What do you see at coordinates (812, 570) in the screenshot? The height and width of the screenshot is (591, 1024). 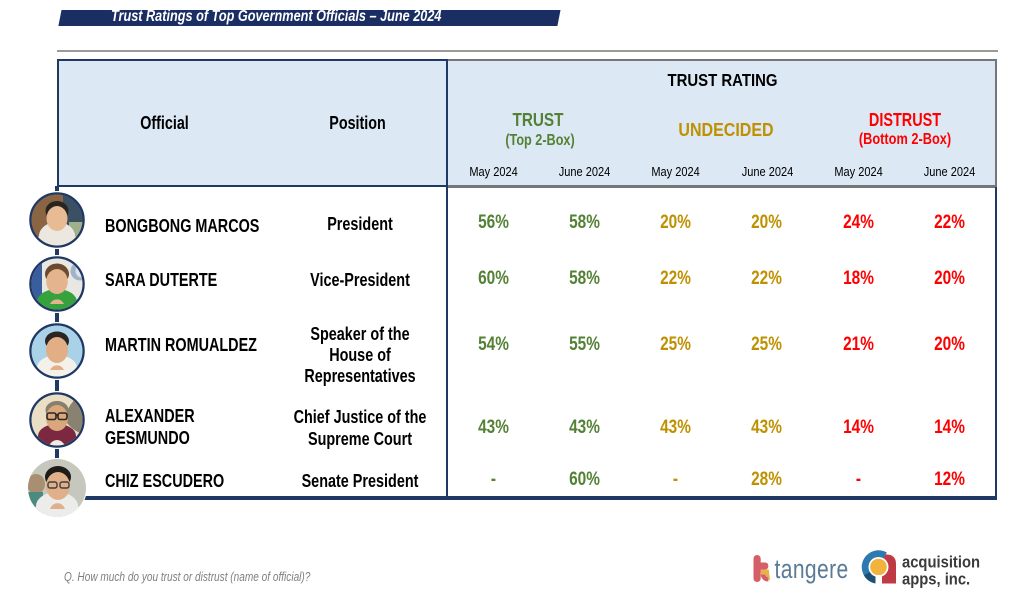 I see `svg-text: tangere` at bounding box center [812, 570].